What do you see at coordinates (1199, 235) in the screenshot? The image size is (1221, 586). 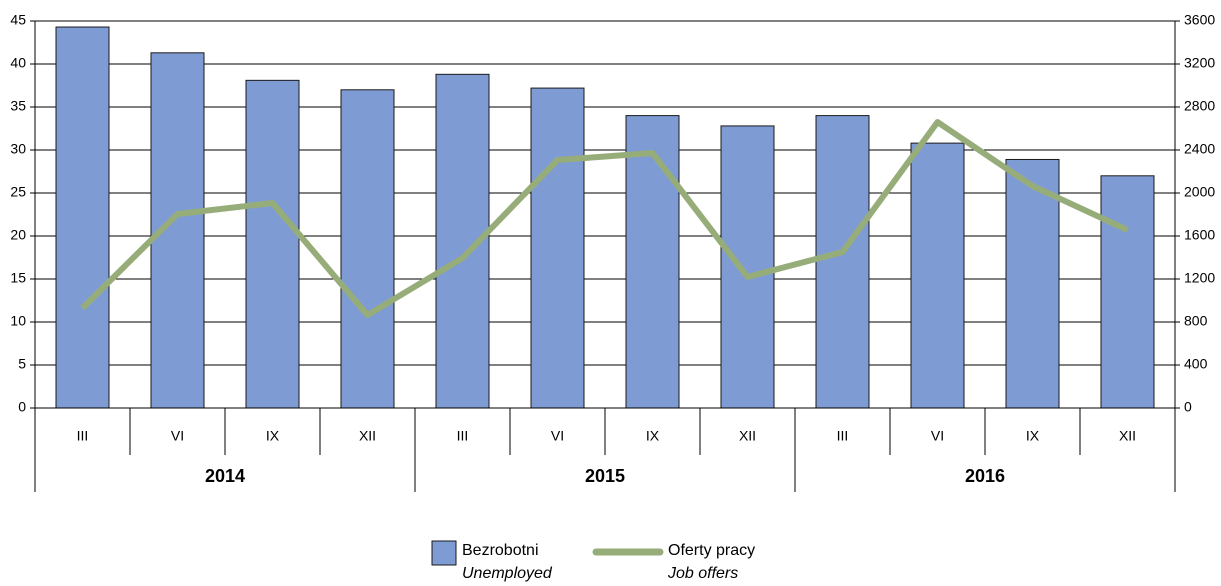 I see `y2-tick-label: 1600` at bounding box center [1199, 235].